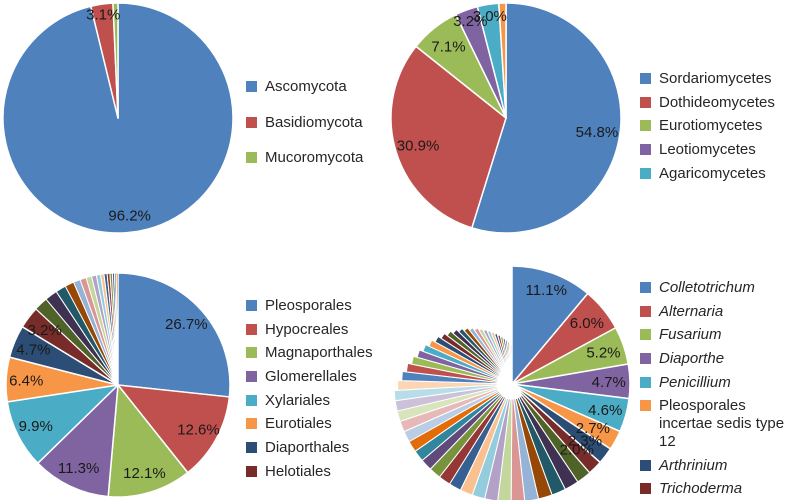 This screenshot has height=500, width=800. I want to click on pct-label: 3.2%, so click(45, 330).